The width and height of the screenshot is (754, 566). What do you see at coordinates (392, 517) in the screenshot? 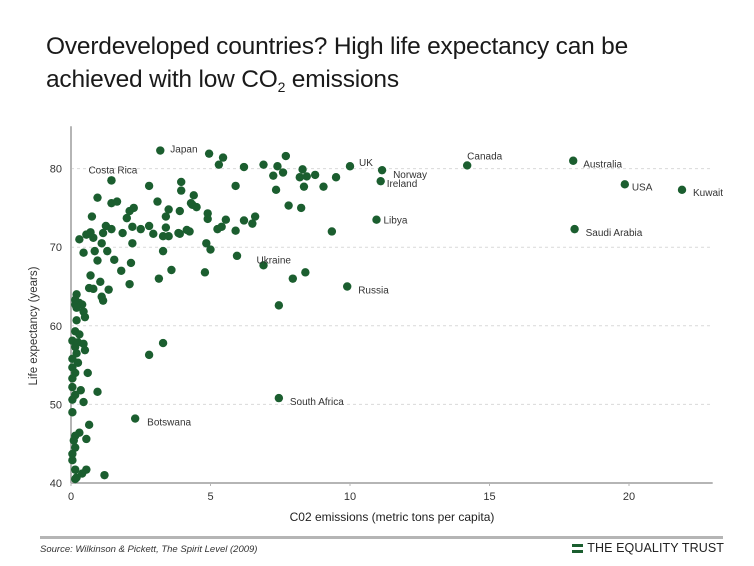
I see `x-axis-label: C02 emissions (metric tons per capita)` at bounding box center [392, 517].